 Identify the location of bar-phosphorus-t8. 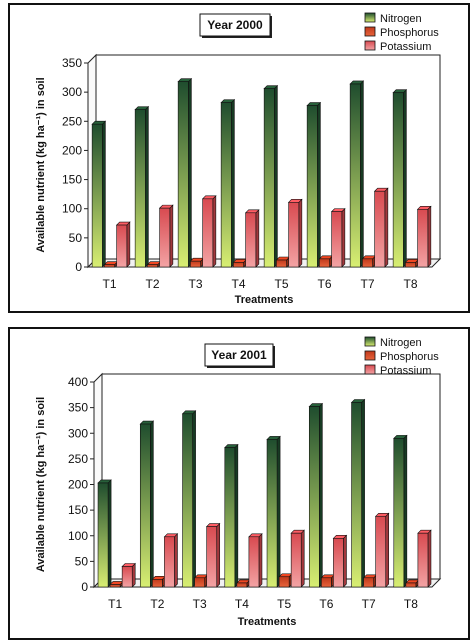
(412, 583).